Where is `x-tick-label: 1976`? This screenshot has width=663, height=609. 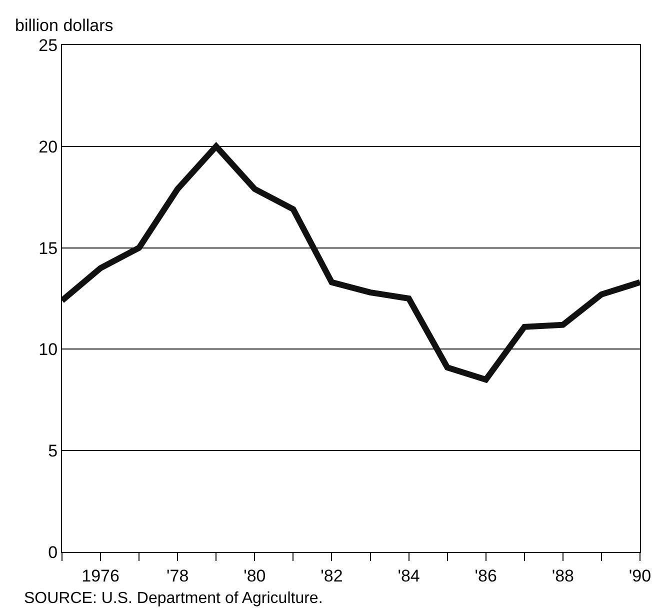
x-tick-label: 1976 is located at coordinates (101, 576).